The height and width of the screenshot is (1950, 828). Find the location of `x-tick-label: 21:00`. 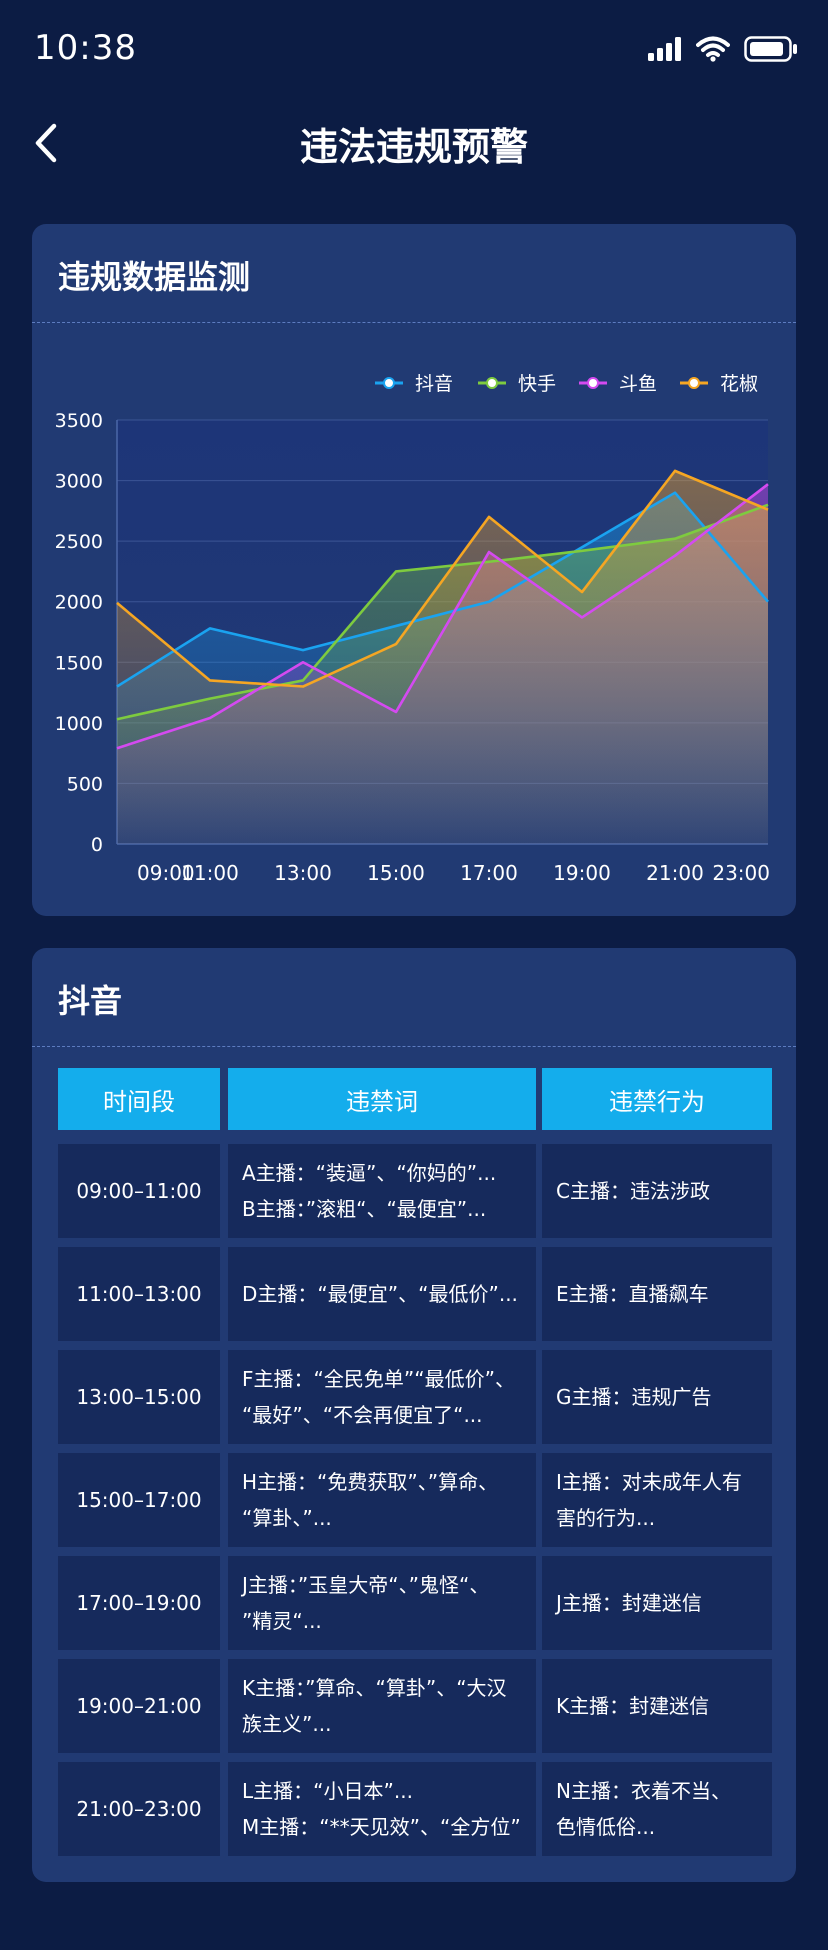

x-tick-label: 21:00 is located at coordinates (675, 873).